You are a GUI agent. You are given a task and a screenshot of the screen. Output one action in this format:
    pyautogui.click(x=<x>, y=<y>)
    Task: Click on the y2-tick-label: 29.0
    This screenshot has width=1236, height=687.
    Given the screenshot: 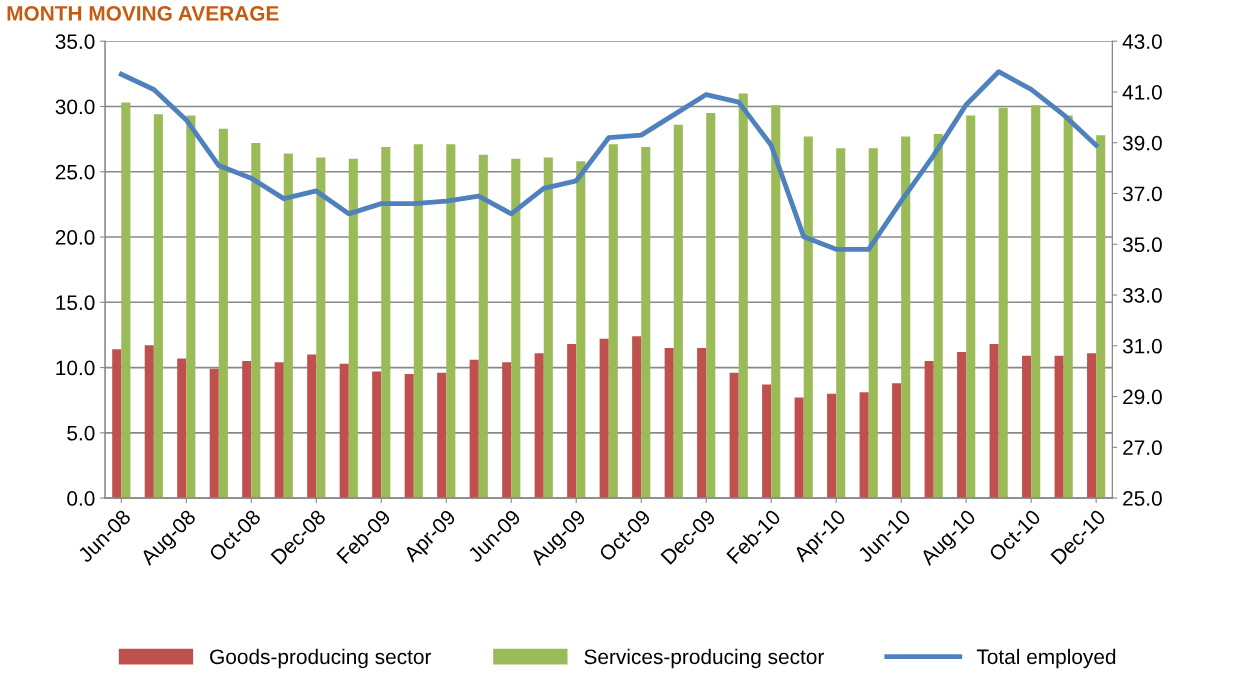 What is the action you would take?
    pyautogui.click(x=1142, y=397)
    